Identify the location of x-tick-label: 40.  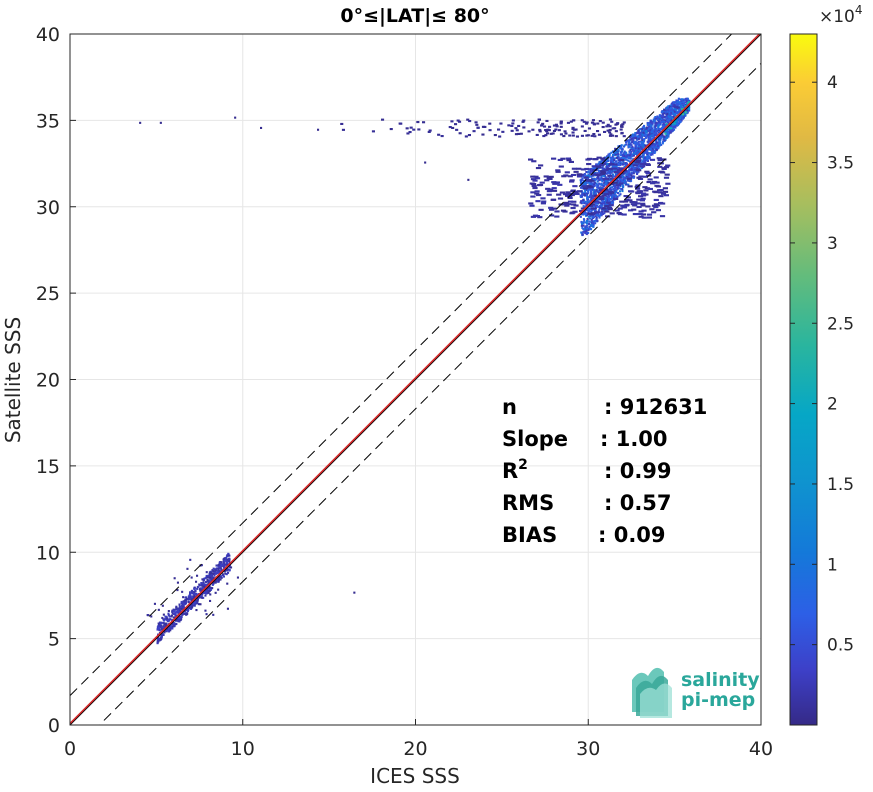
(761, 749).